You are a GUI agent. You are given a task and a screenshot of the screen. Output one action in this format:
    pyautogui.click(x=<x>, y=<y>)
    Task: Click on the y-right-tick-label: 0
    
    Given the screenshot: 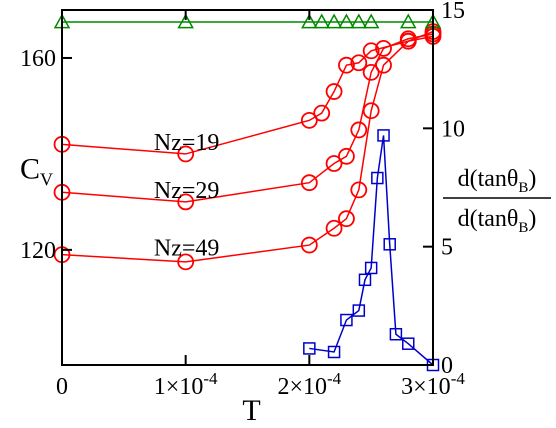 What is the action you would take?
    pyautogui.click(x=447, y=366)
    